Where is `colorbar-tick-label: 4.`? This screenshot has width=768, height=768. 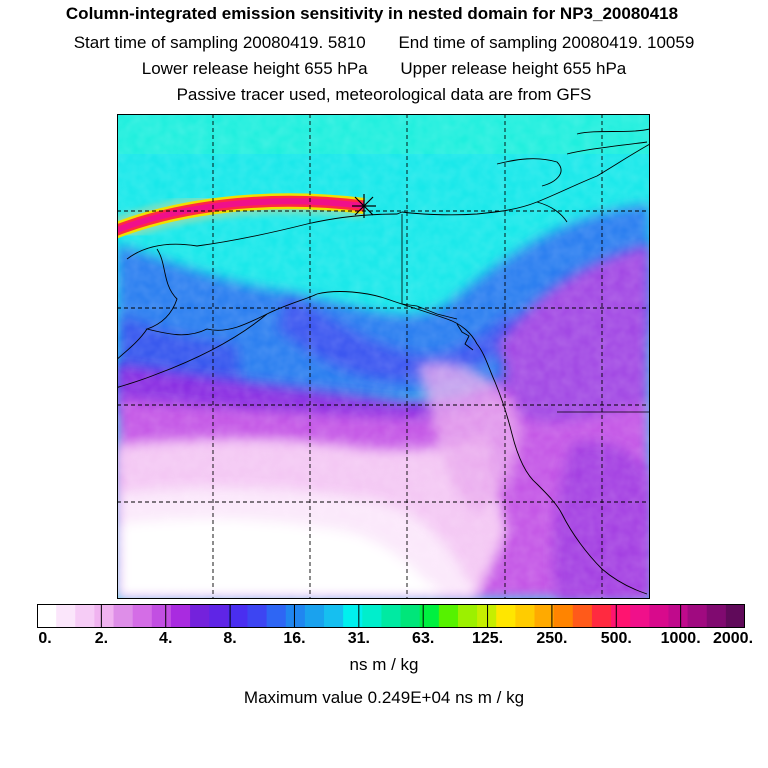
colorbar-tick-label: 4. is located at coordinates (166, 638).